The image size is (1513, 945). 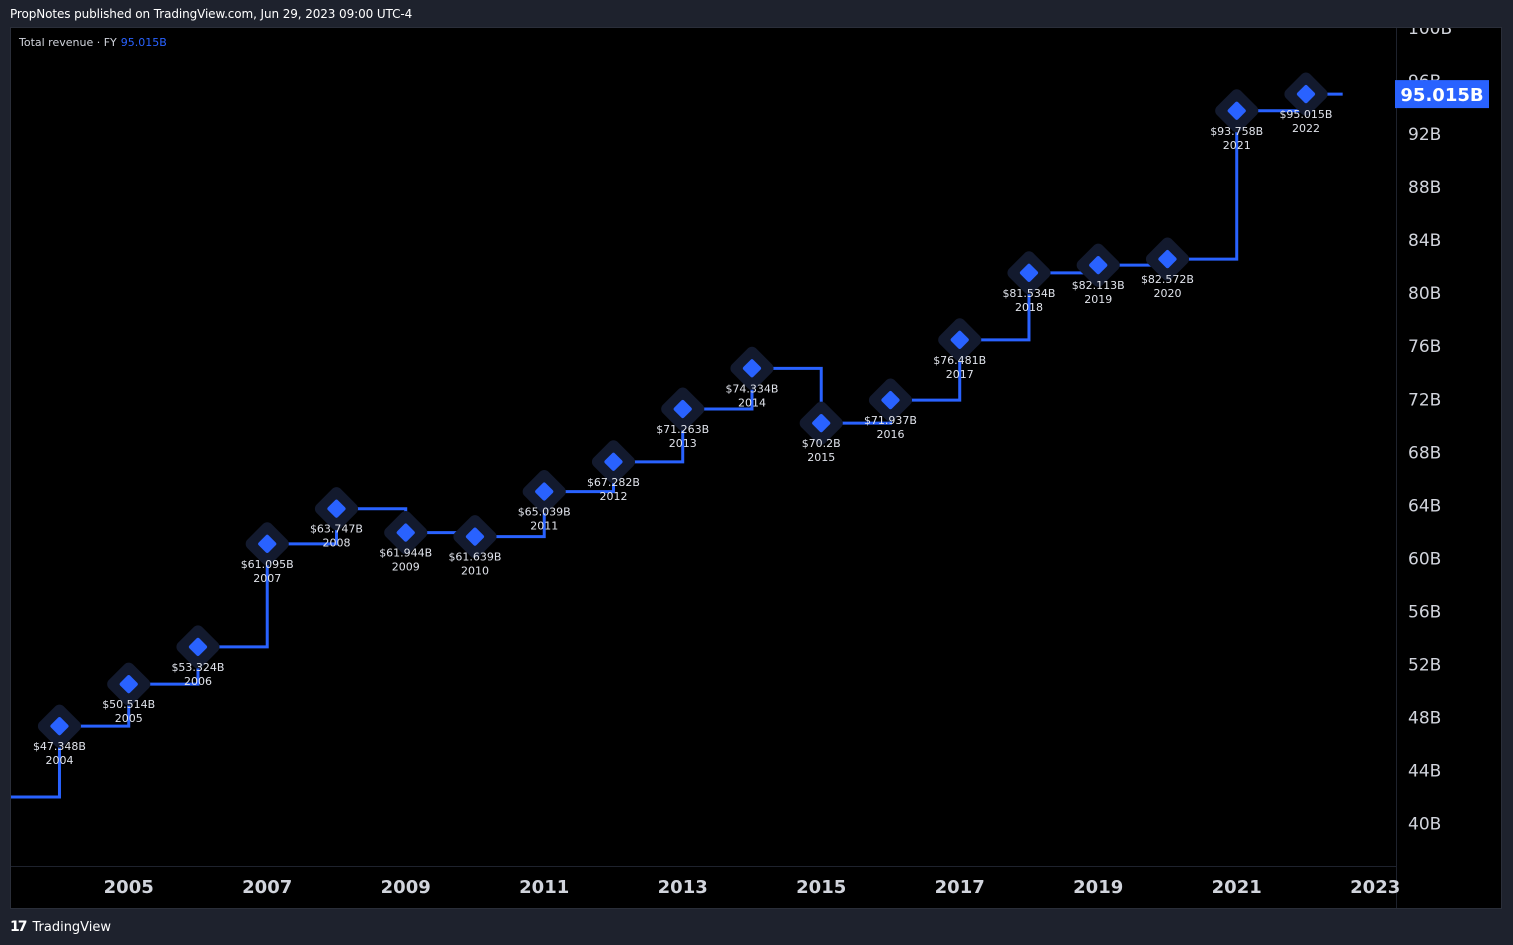 What do you see at coordinates (1424, 294) in the screenshot?
I see `y-tick-label: 80B` at bounding box center [1424, 294].